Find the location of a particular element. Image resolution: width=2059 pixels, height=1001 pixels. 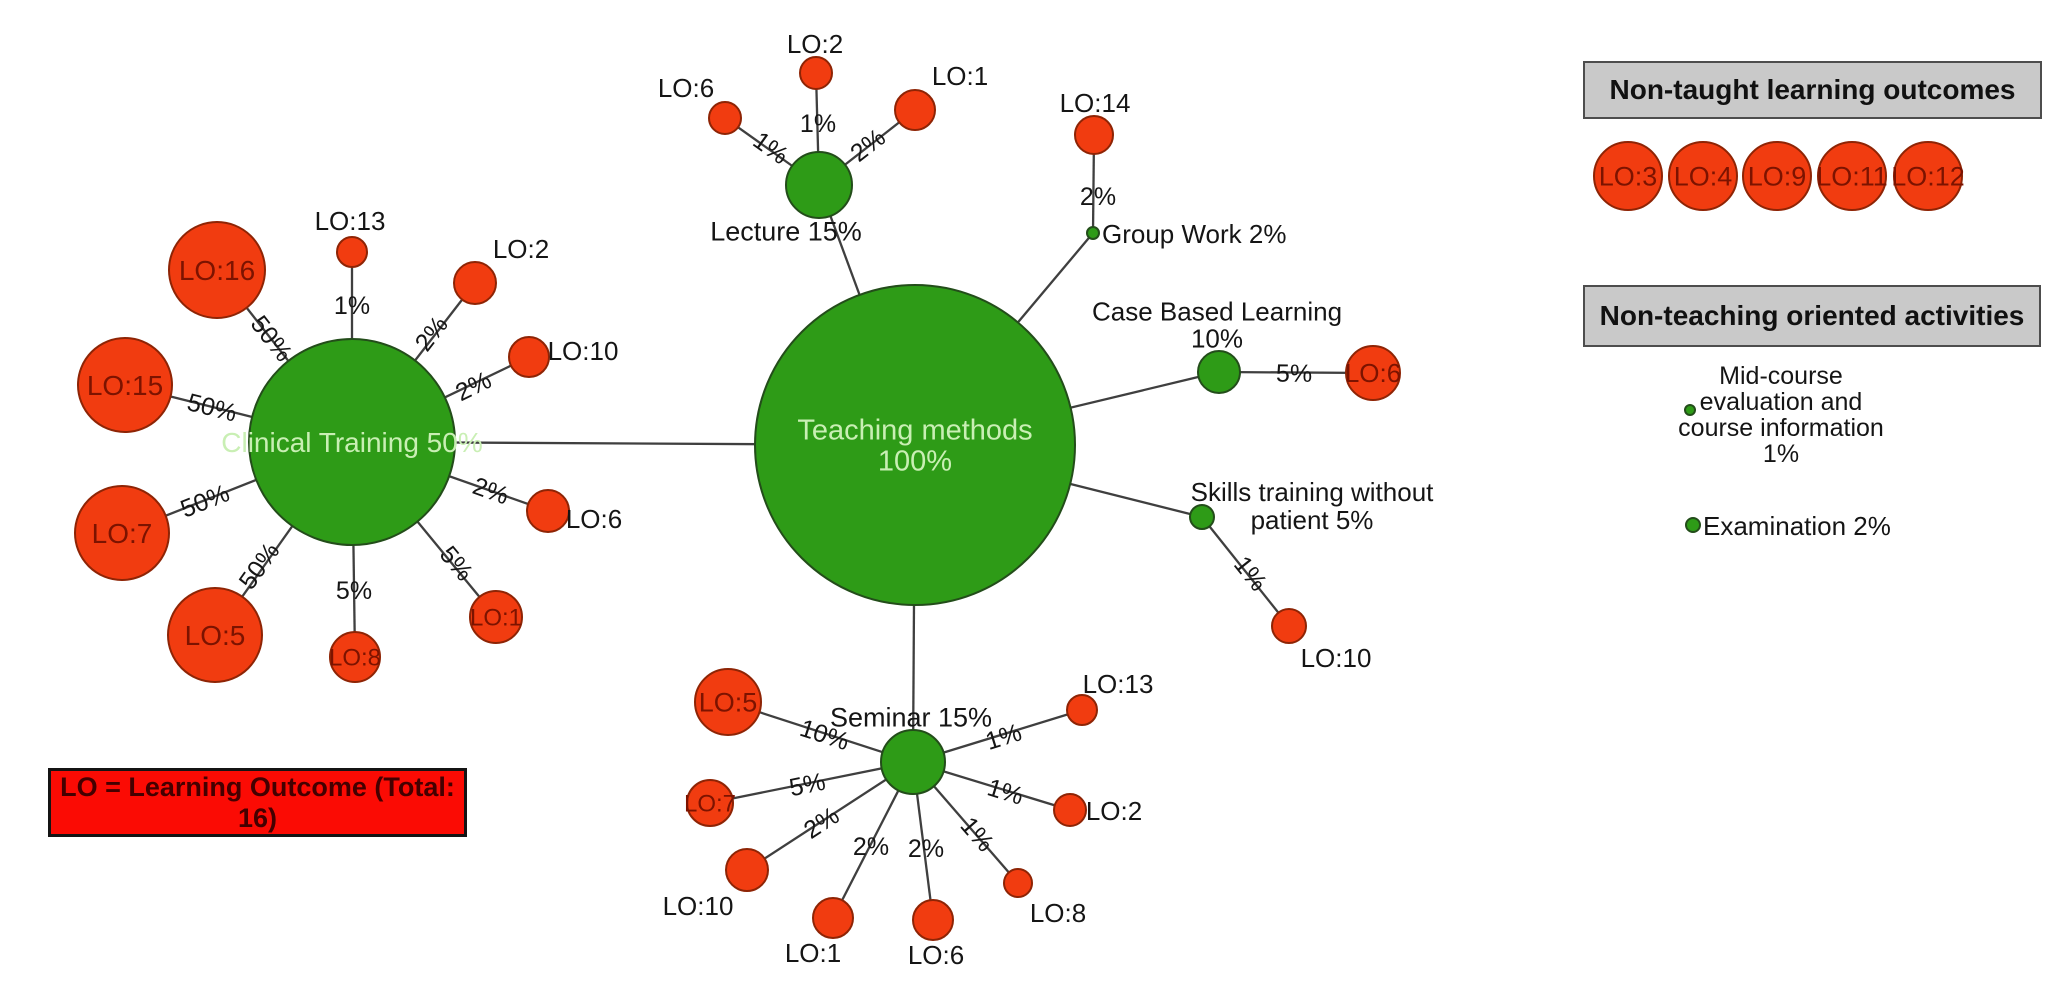

label-lec-lo6: LO:6 is located at coordinates (686, 88).